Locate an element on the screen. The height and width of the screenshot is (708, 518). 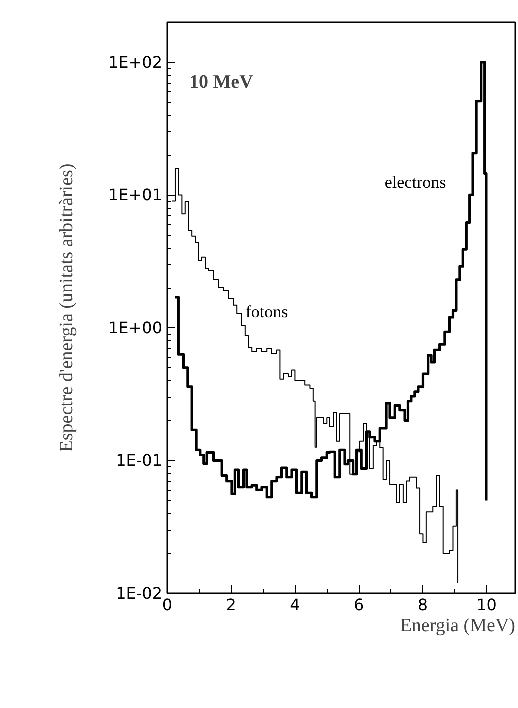
y-tick-label: 1E-02 is located at coordinates (139, 593).